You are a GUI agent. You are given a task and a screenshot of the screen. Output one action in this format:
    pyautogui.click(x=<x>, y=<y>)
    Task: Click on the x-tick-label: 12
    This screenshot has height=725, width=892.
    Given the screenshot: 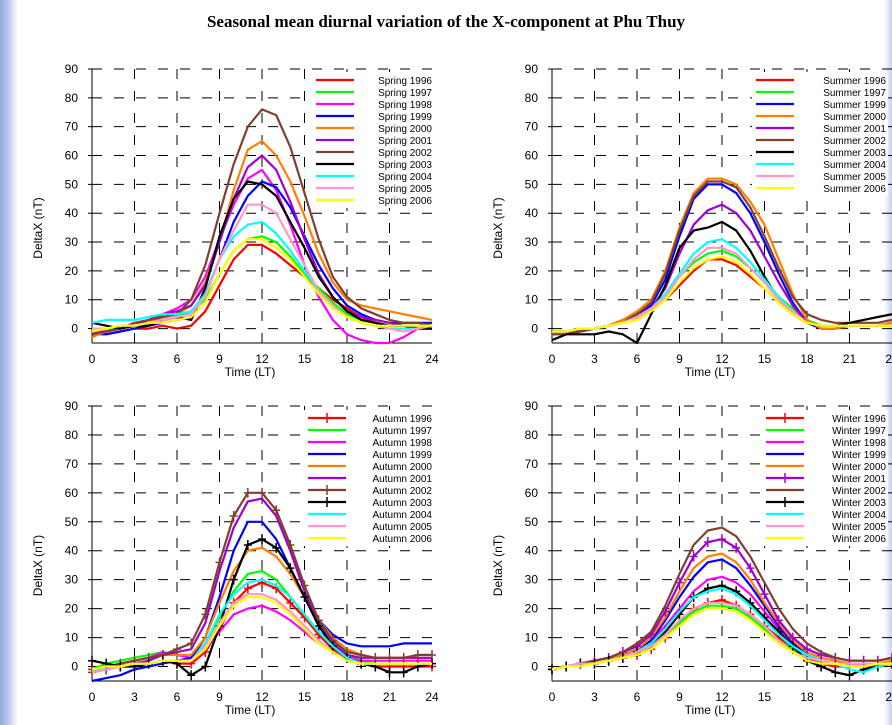 What is the action you would take?
    pyautogui.click(x=722, y=359)
    